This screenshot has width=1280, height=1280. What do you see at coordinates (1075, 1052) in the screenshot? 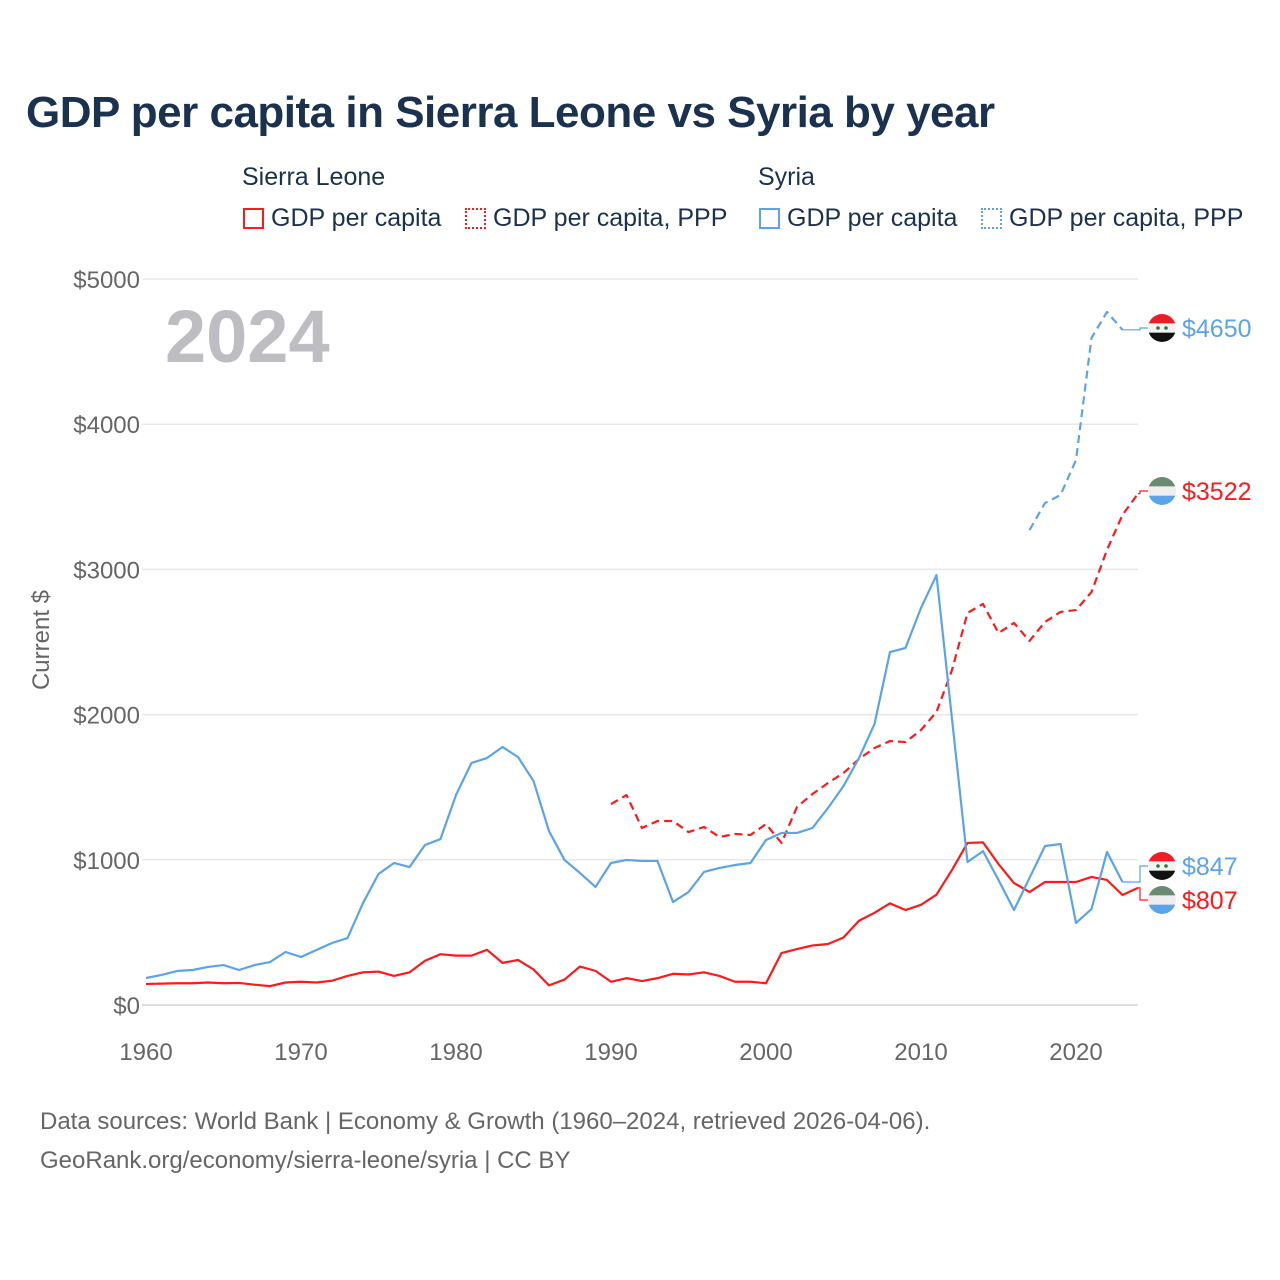
I see `x-tick-label: 2020` at bounding box center [1075, 1052].